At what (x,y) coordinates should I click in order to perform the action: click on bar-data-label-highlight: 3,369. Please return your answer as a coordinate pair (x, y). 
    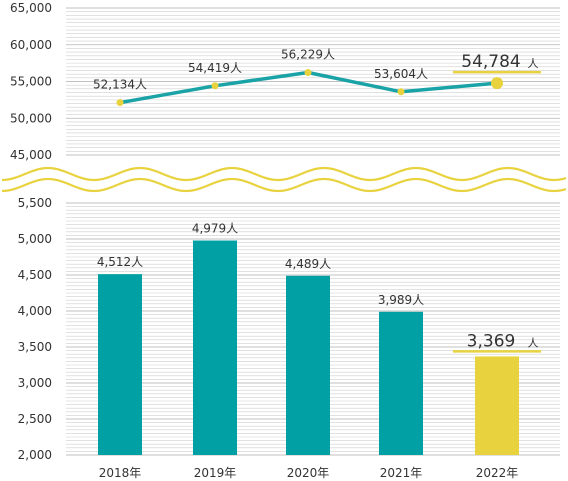
    Looking at the image, I should click on (491, 341).